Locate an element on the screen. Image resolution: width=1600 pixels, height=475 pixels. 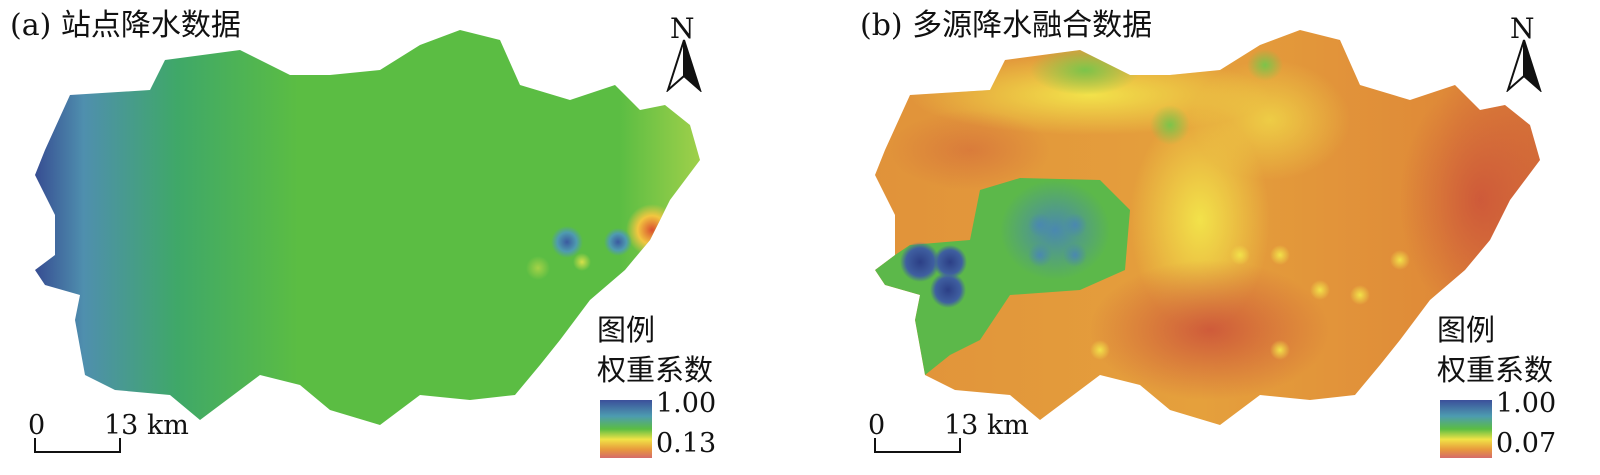
panel-title: (b) 多源降水融合数据 is located at coordinates (1006, 25).